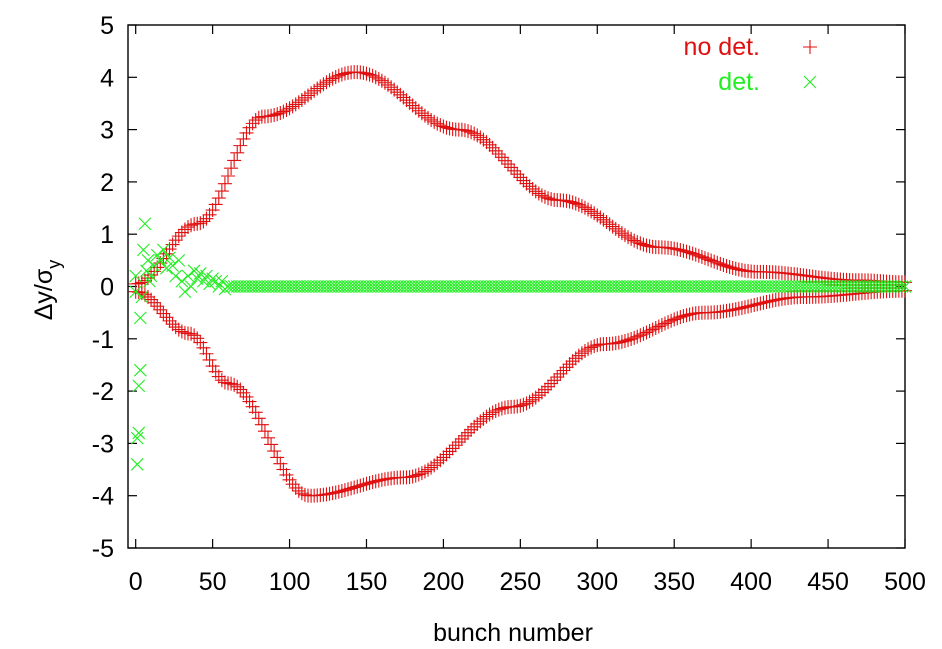  Describe the element at coordinates (213, 582) in the screenshot. I see `x-tick-label: 50` at that location.